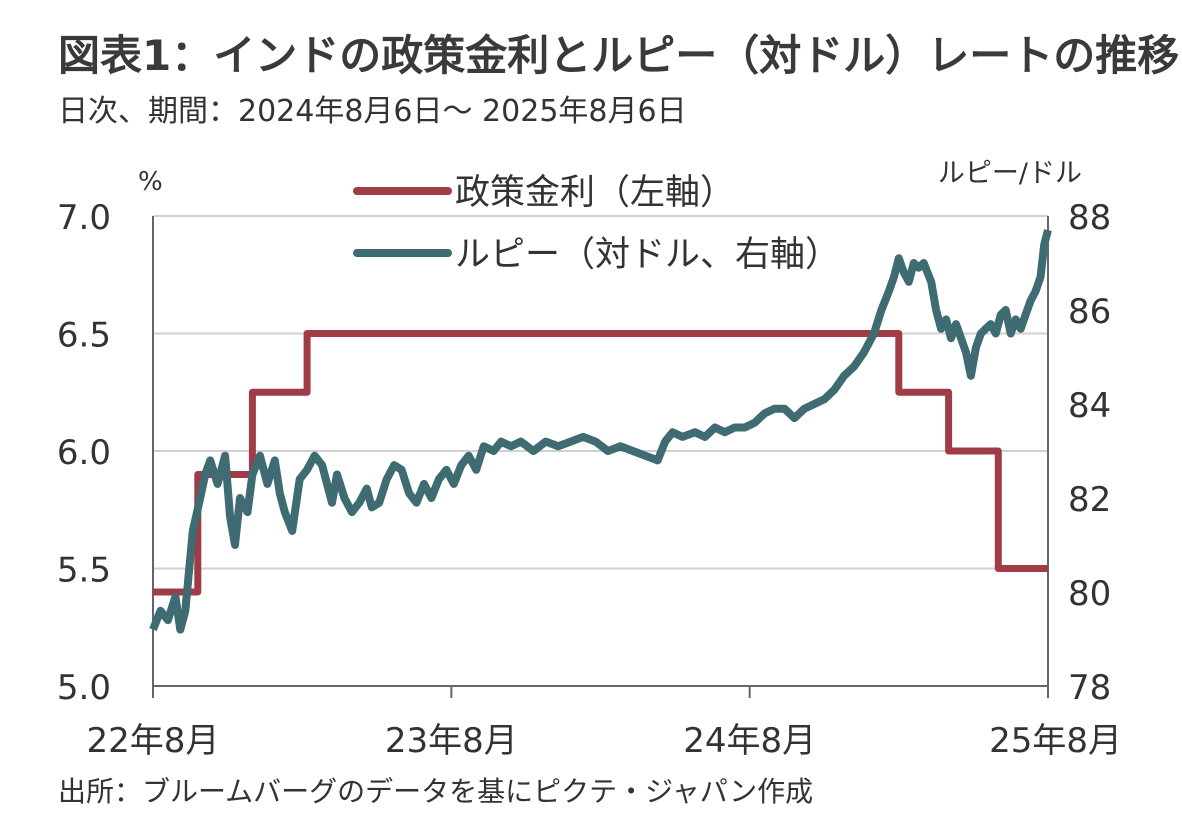  What do you see at coordinates (84, 688) in the screenshot?
I see `left-tick-label: 5.0` at bounding box center [84, 688].